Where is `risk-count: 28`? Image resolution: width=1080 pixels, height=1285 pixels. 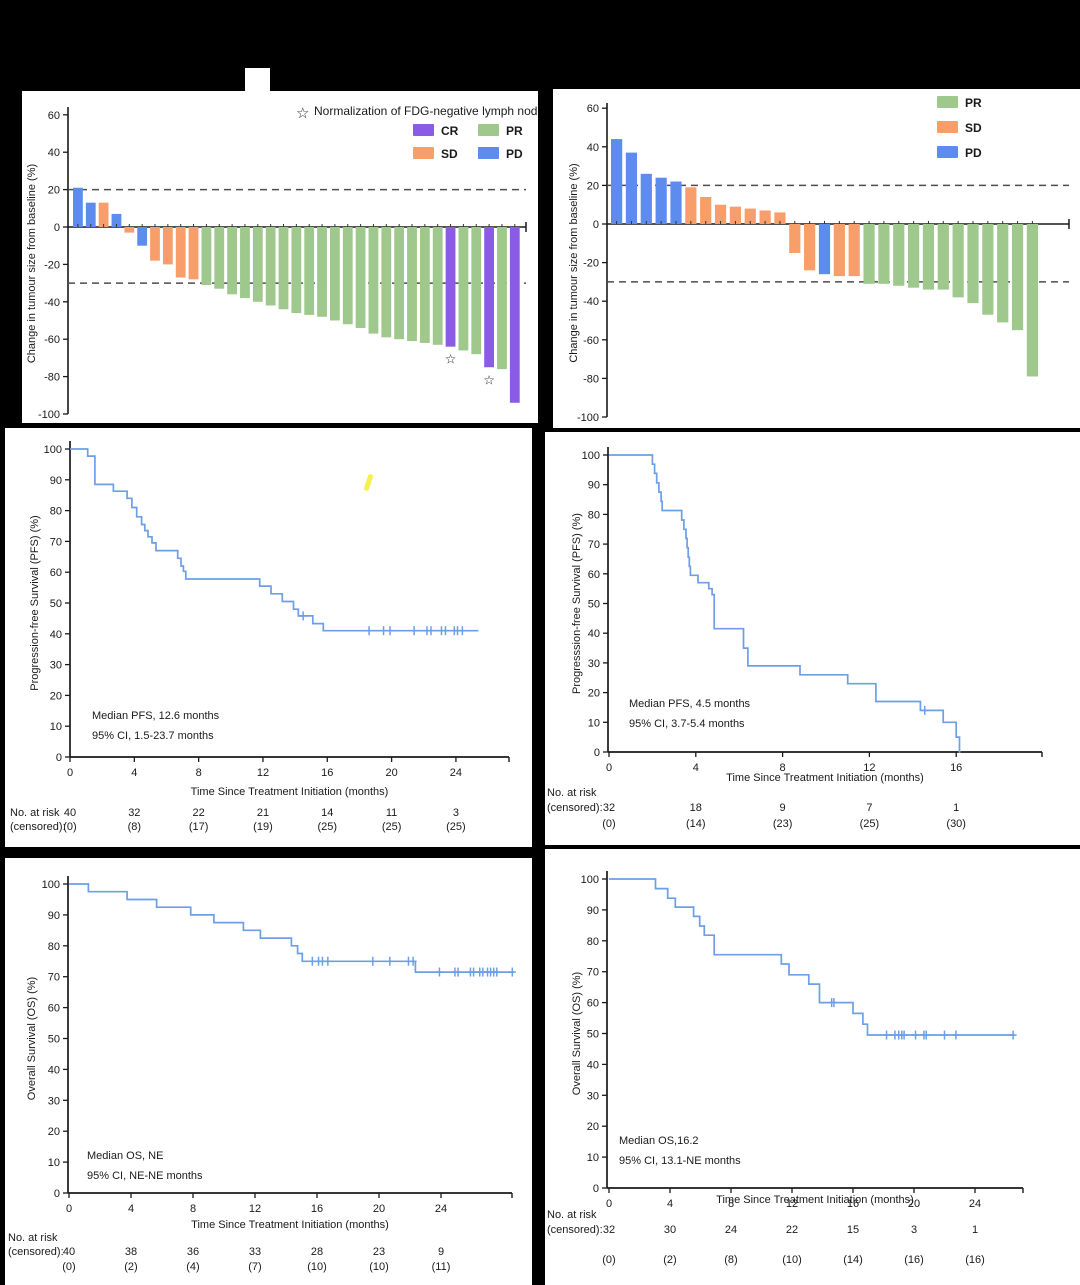
risk-count: 28 is located at coordinates (317, 1252).